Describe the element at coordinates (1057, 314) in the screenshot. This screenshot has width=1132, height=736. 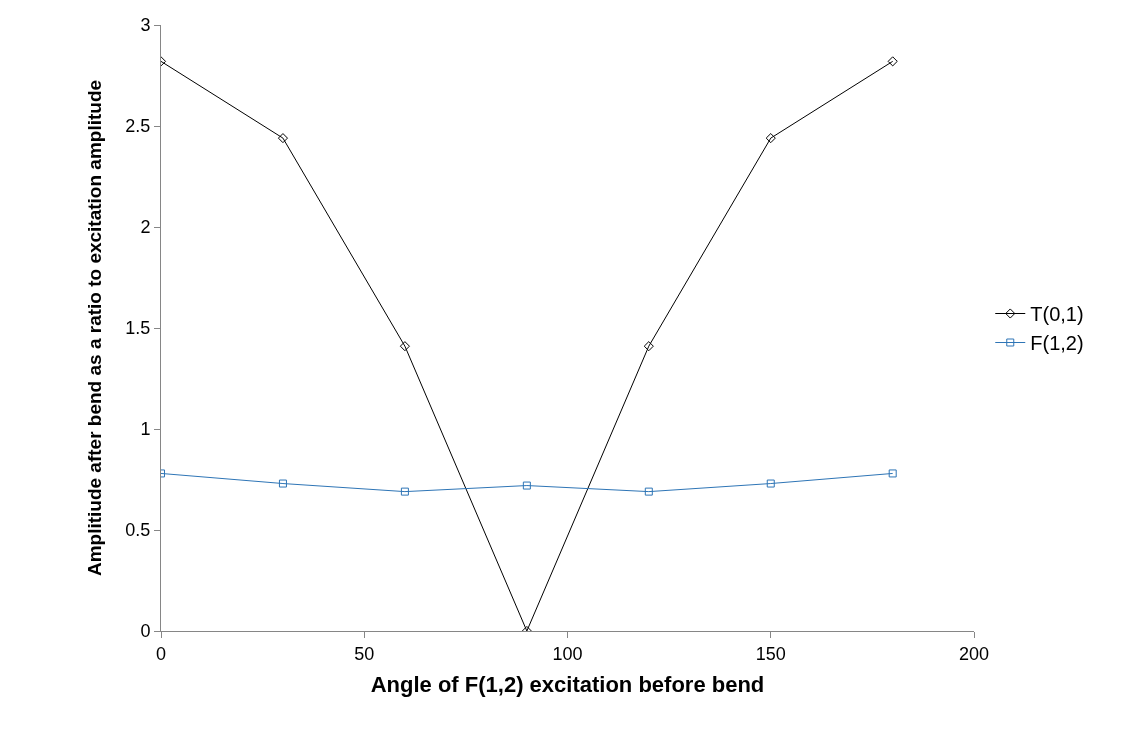
I see `legend-label: T(0,1)` at that location.